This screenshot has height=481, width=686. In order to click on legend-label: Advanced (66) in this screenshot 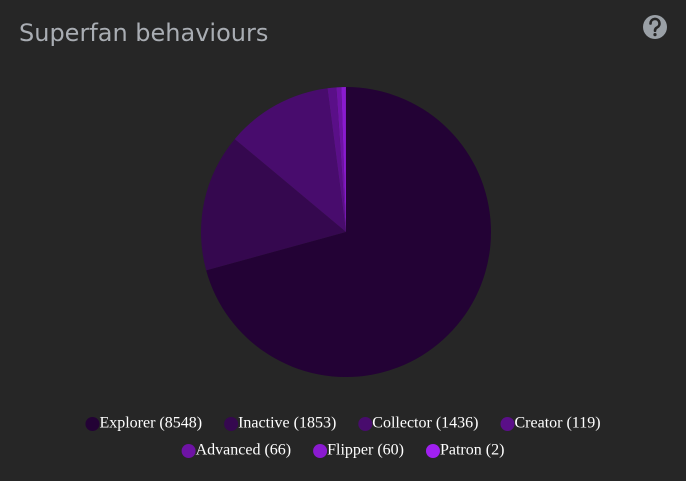, I will do `click(244, 450)`.